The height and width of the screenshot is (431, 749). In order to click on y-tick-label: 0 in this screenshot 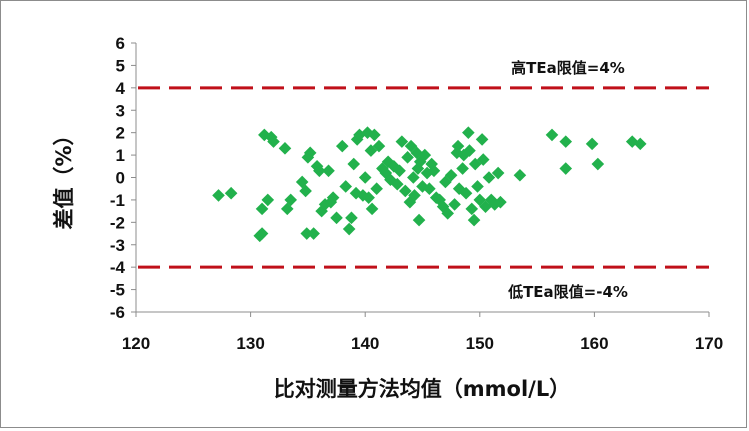, I will do `click(120, 178)`.